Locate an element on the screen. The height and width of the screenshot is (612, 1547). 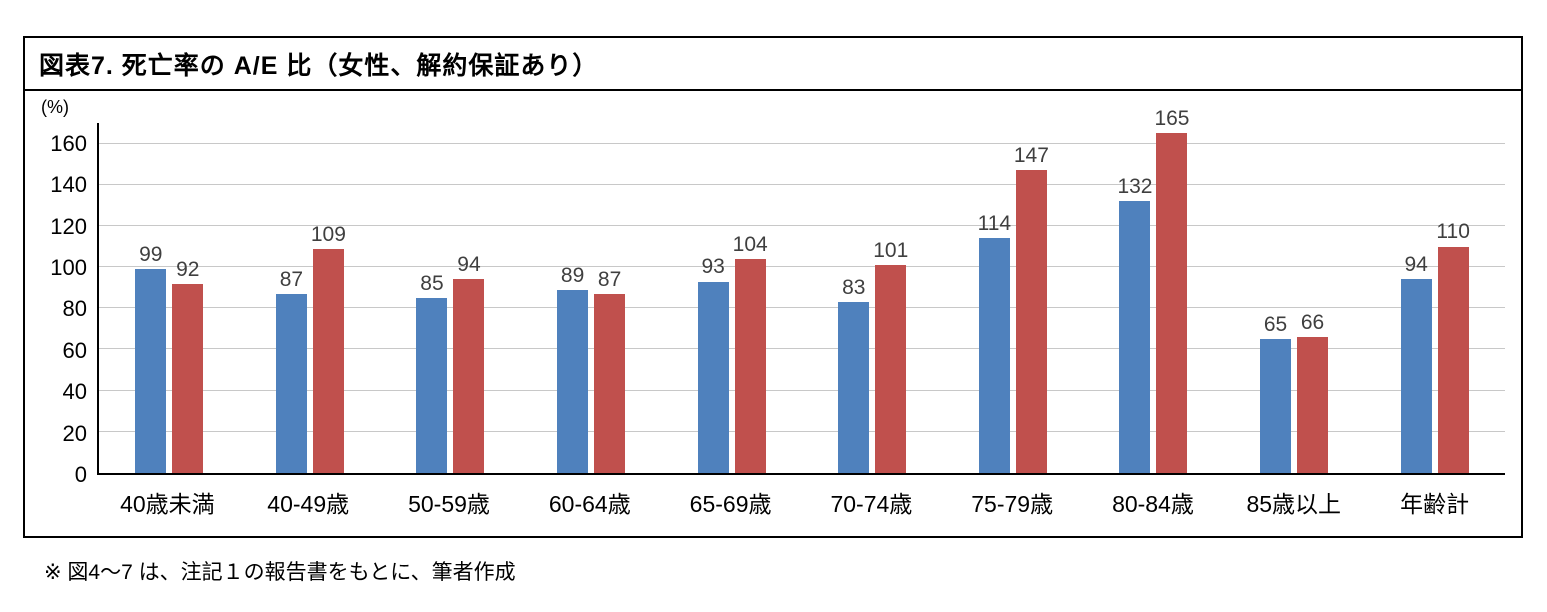
bar-value-label: 83 is located at coordinates (854, 288).